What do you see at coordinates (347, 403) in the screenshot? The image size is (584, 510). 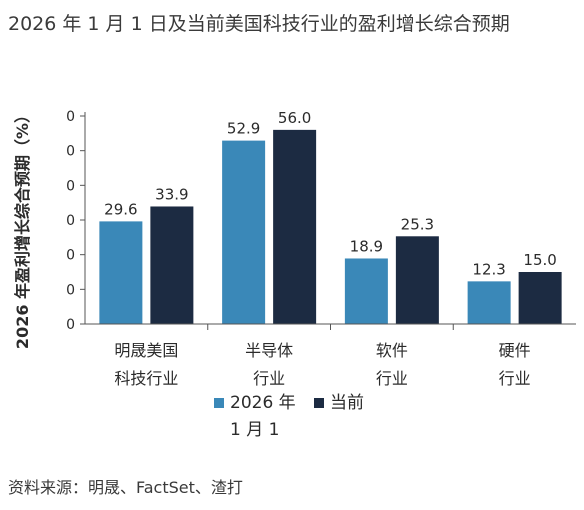 I see `legend-label-current: 当前` at bounding box center [347, 403].